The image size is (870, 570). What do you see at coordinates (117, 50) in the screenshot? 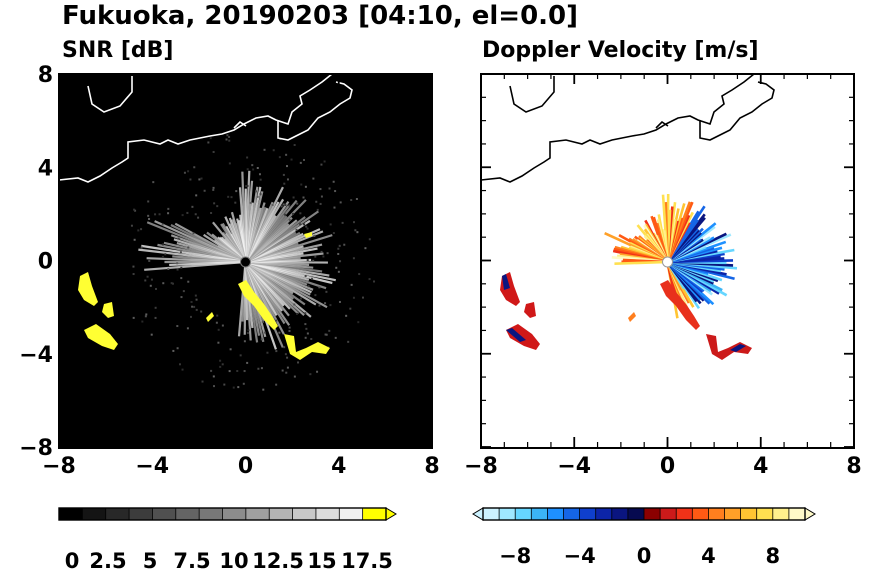
I see `snr-panel-title: SNR [dB]` at bounding box center [117, 50].